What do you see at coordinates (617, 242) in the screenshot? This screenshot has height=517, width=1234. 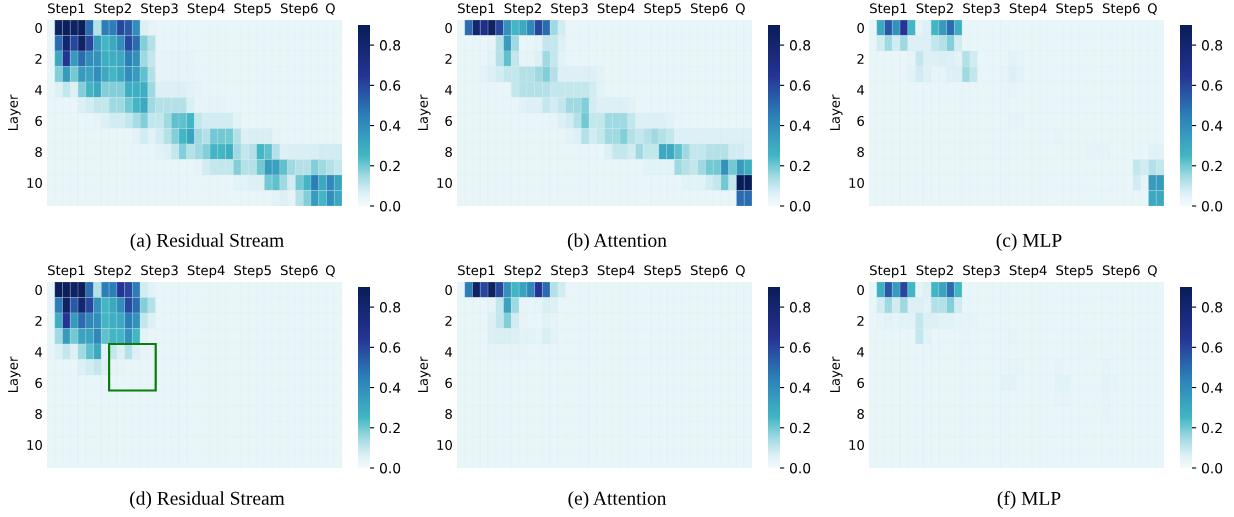 I see `text: (b) Attention` at bounding box center [617, 242].